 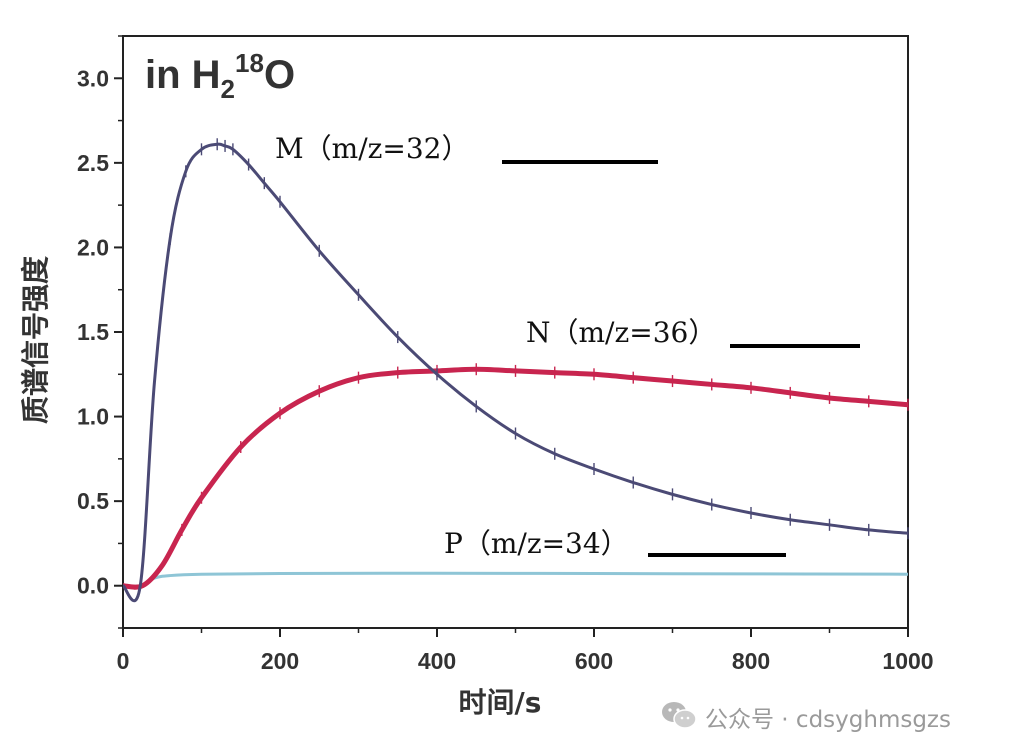 What do you see at coordinates (123, 661) in the screenshot?
I see `x-tick-label: 0` at bounding box center [123, 661].